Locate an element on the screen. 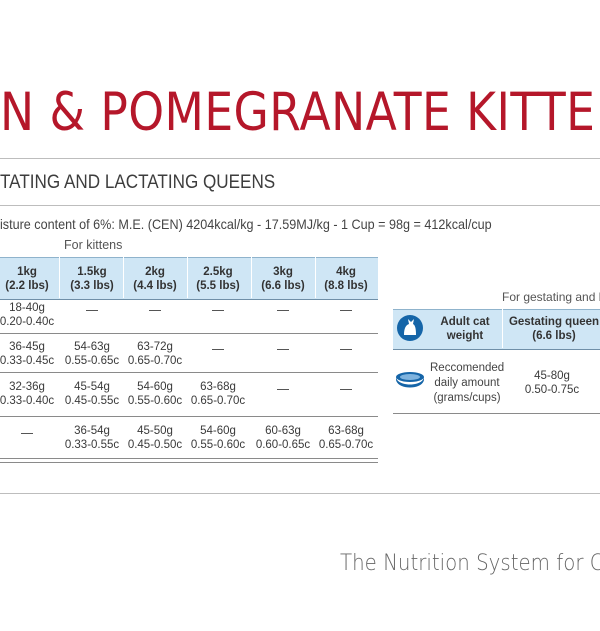  kitten-table-cell: 36-45g 0.33-0.45c is located at coordinates (27, 354).